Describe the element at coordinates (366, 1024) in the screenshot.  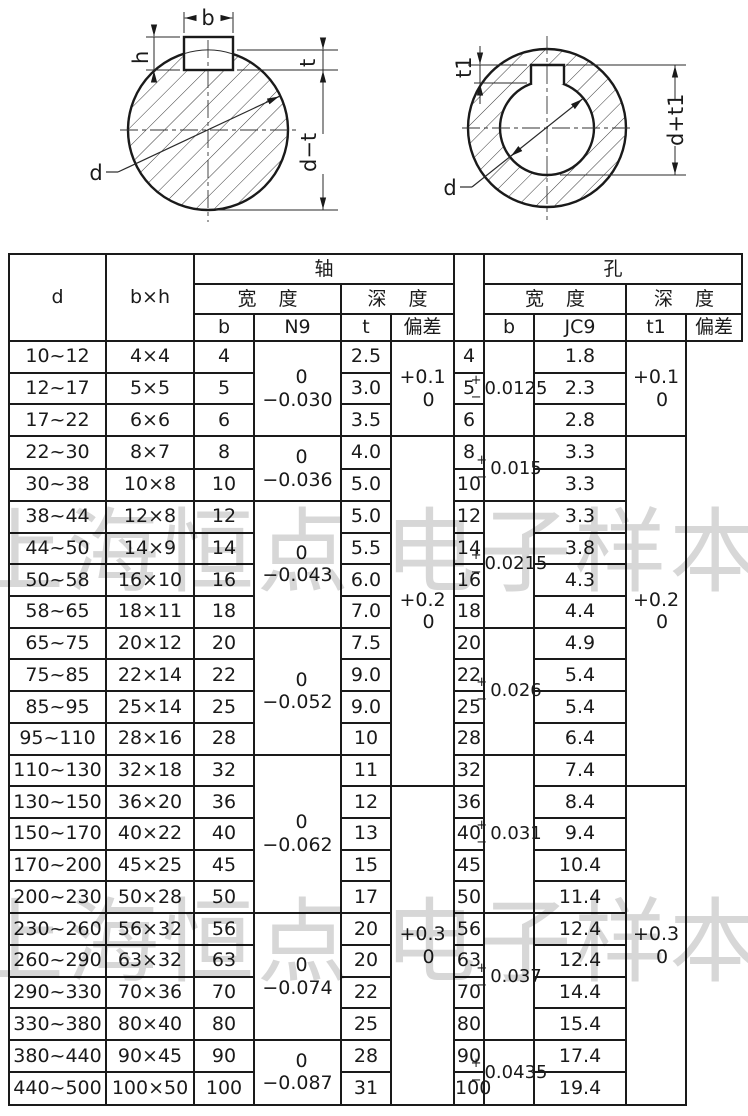
I see `cell-shaft-t: 25` at that location.